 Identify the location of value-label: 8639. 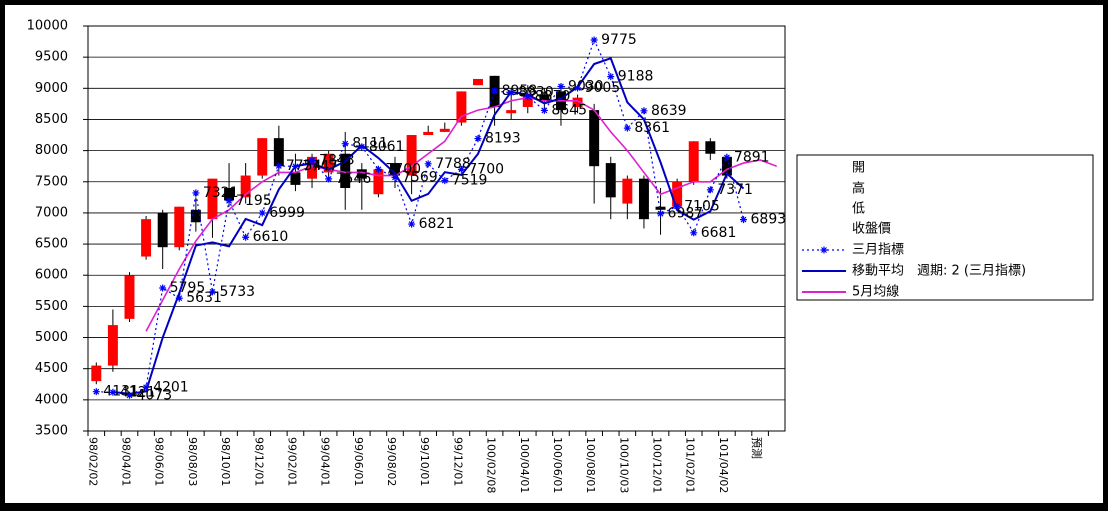
(669, 111).